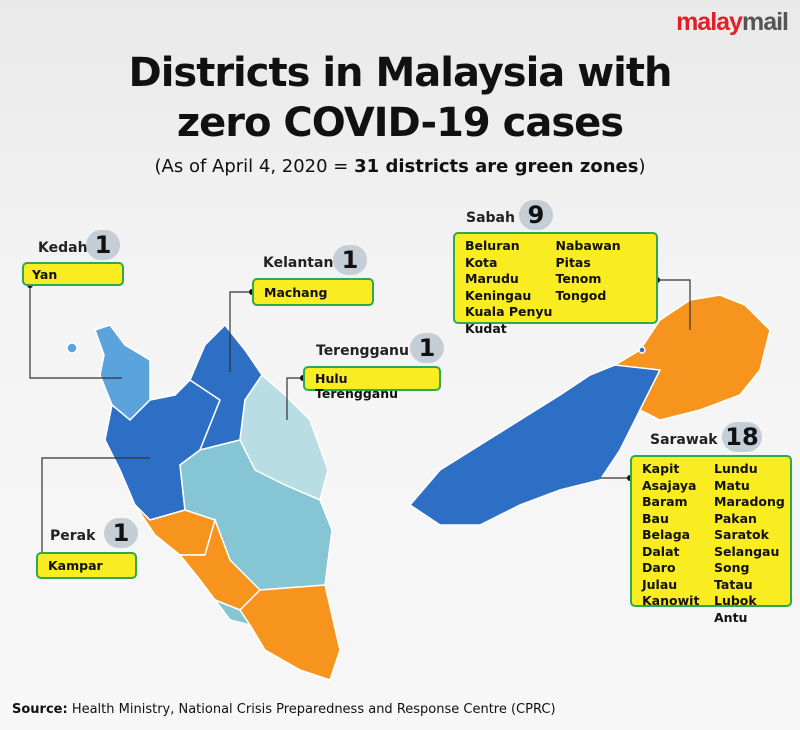 This screenshot has height=730, width=800. What do you see at coordinates (709, 22) in the screenshot?
I see `logo-part1: malay` at bounding box center [709, 22].